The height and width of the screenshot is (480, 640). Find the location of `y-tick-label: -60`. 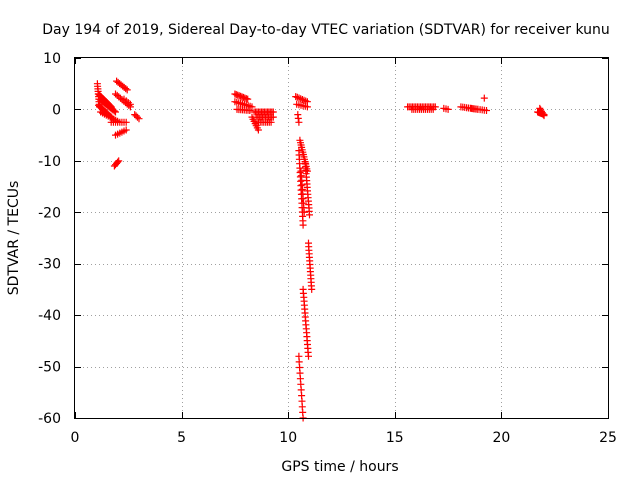

y-tick-label: -60 is located at coordinates (49, 419).